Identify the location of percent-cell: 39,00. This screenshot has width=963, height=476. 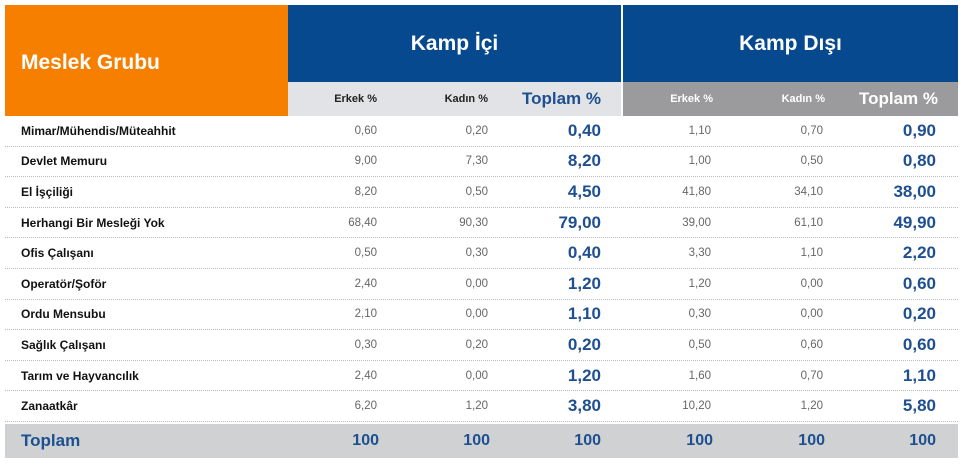
(696, 222).